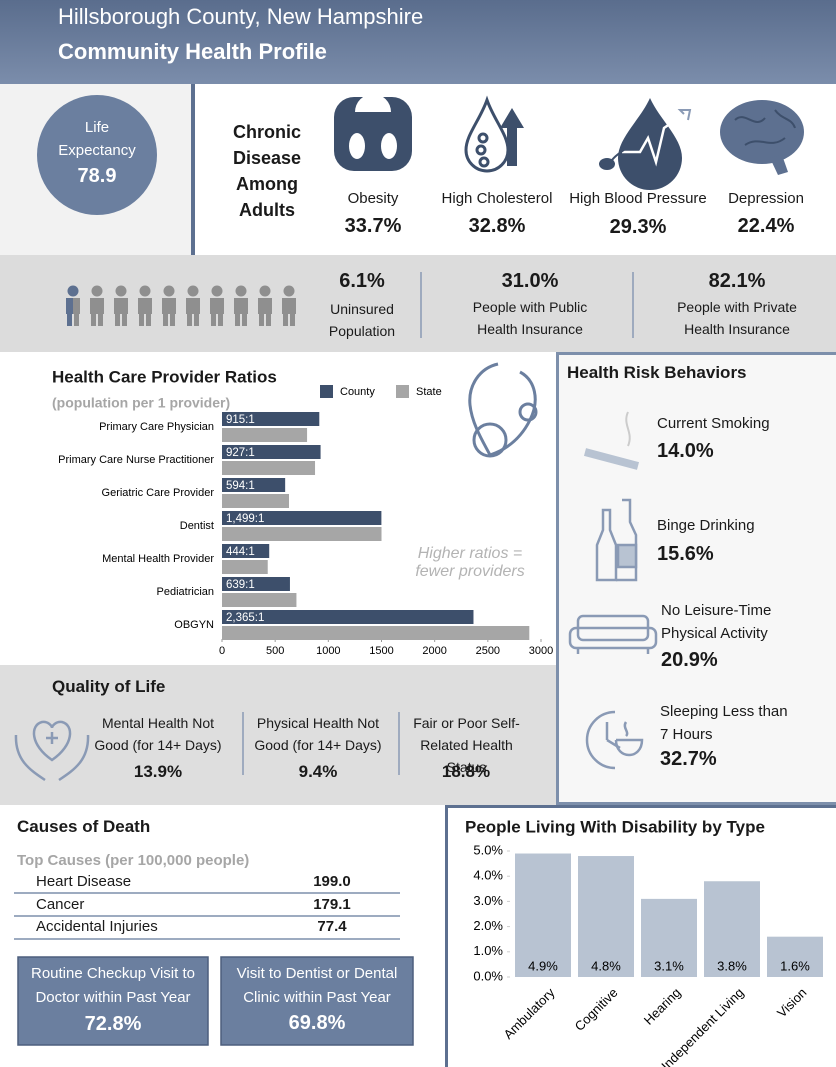 This screenshot has width=836, height=1067. I want to click on heart-hands-icon, so click(52, 751).